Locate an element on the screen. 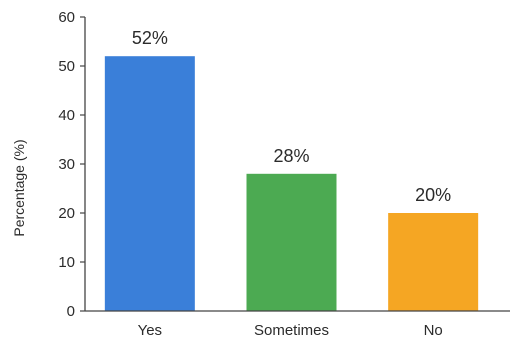 This screenshot has height=341, width=515. y-tick-label: 20 is located at coordinates (66, 213).